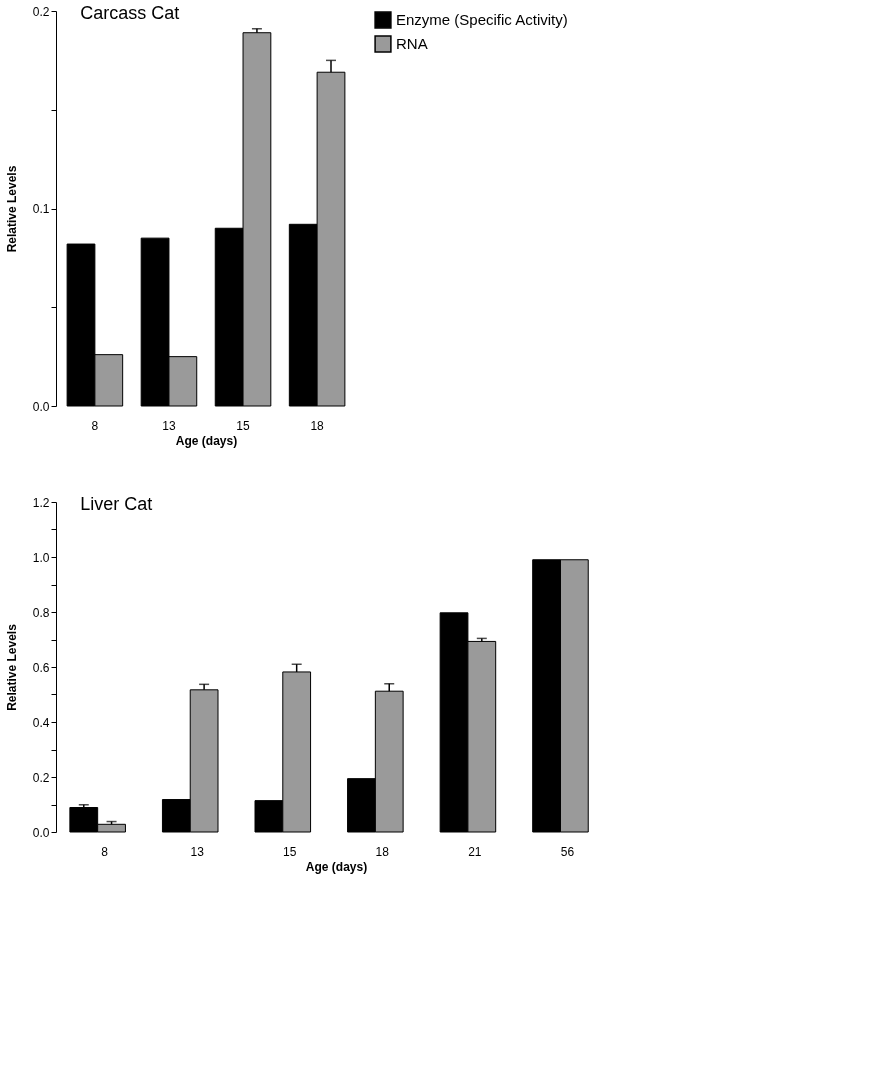 This screenshot has width=869, height=1078. I want to click on chart-title: Carcass Cat, so click(130, 13).